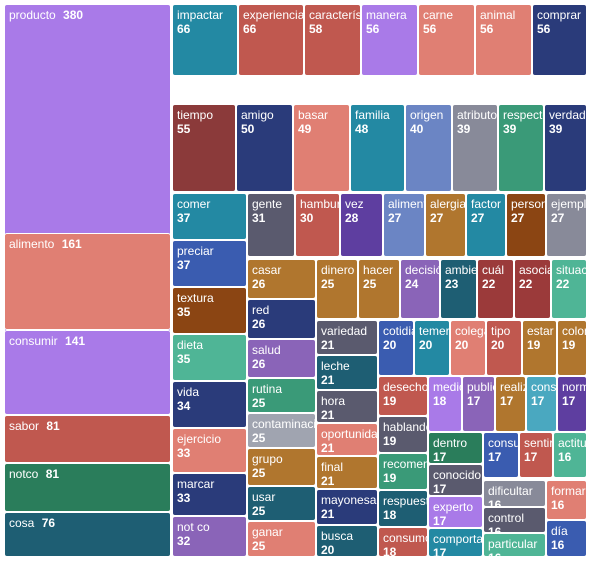 The width and height of the screenshot is (590, 561). What do you see at coordinates (259, 511) in the screenshot?
I see `treemap-cell-value: 25` at bounding box center [259, 511].